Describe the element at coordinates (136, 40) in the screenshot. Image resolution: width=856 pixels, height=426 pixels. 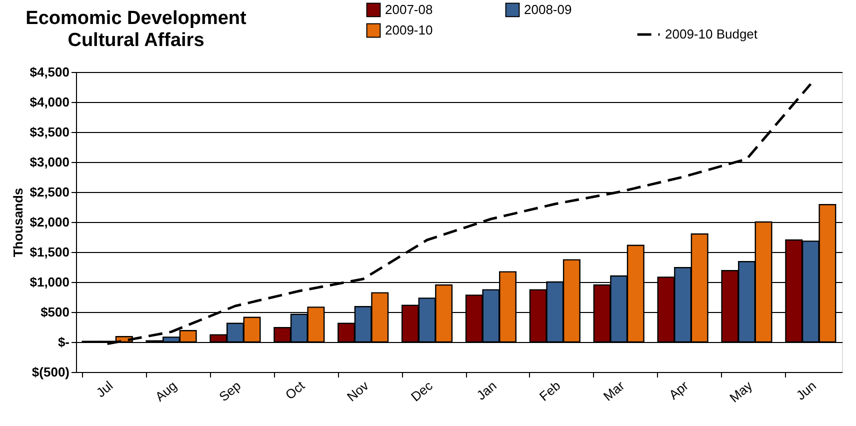
I see `text: Cultural Affairs` at that location.